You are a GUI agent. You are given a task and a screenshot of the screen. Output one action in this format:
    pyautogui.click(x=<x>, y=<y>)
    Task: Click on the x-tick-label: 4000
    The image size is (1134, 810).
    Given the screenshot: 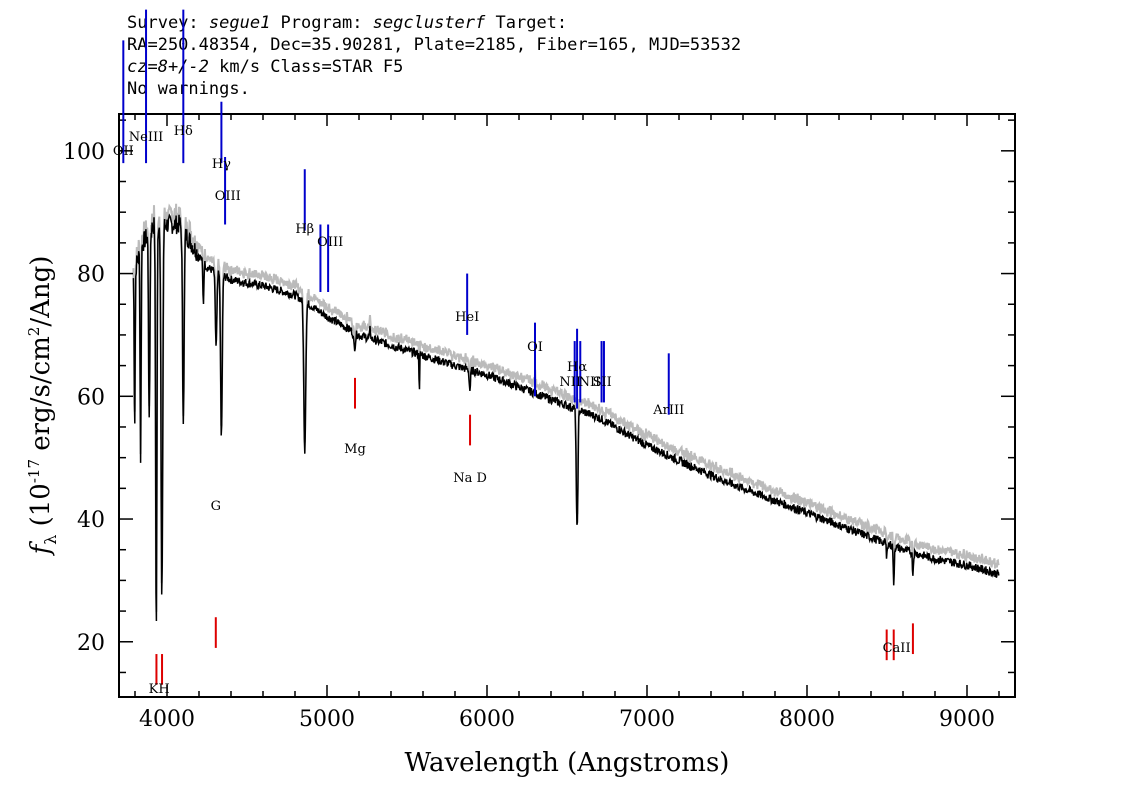 What is the action you would take?
    pyautogui.click(x=167, y=719)
    